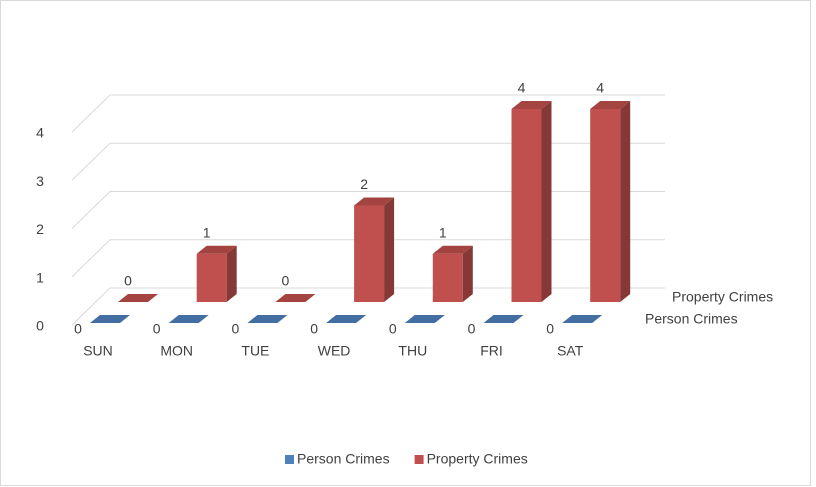  What do you see at coordinates (722, 297) in the screenshot?
I see `series-axis-label: Property Crimes` at bounding box center [722, 297].